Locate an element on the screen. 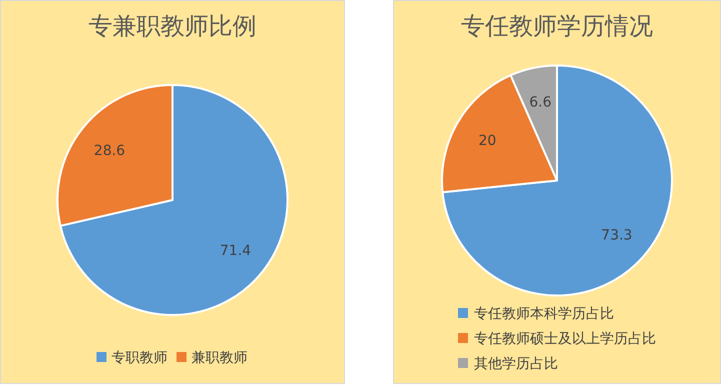  legend-label: 专任教师硕士及以上学历占比 is located at coordinates (565, 339).